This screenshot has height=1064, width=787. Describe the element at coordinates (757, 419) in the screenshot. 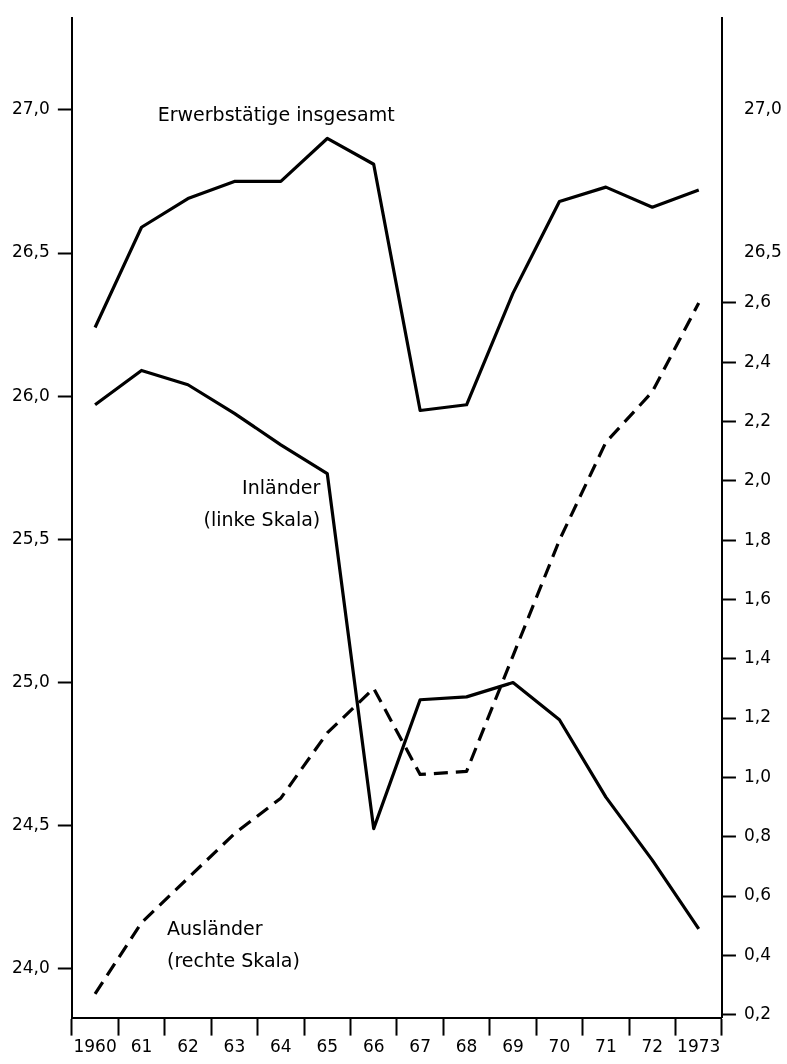

I see `y2-tick-label: 2,2` at that location.